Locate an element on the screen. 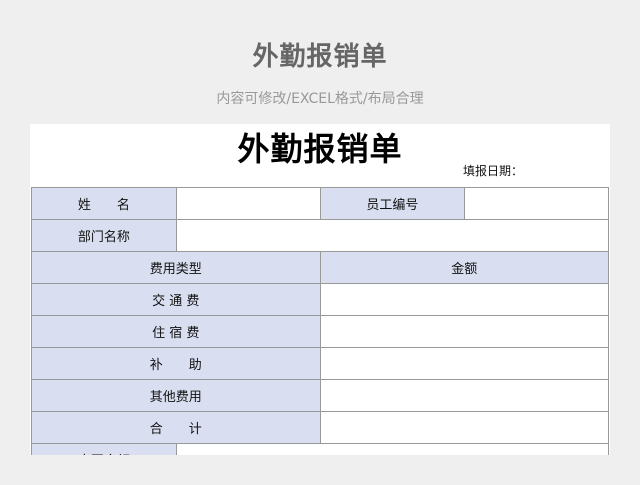 Image resolution: width=640 pixels, height=485 pixels. employee-id-cell is located at coordinates (536, 203).